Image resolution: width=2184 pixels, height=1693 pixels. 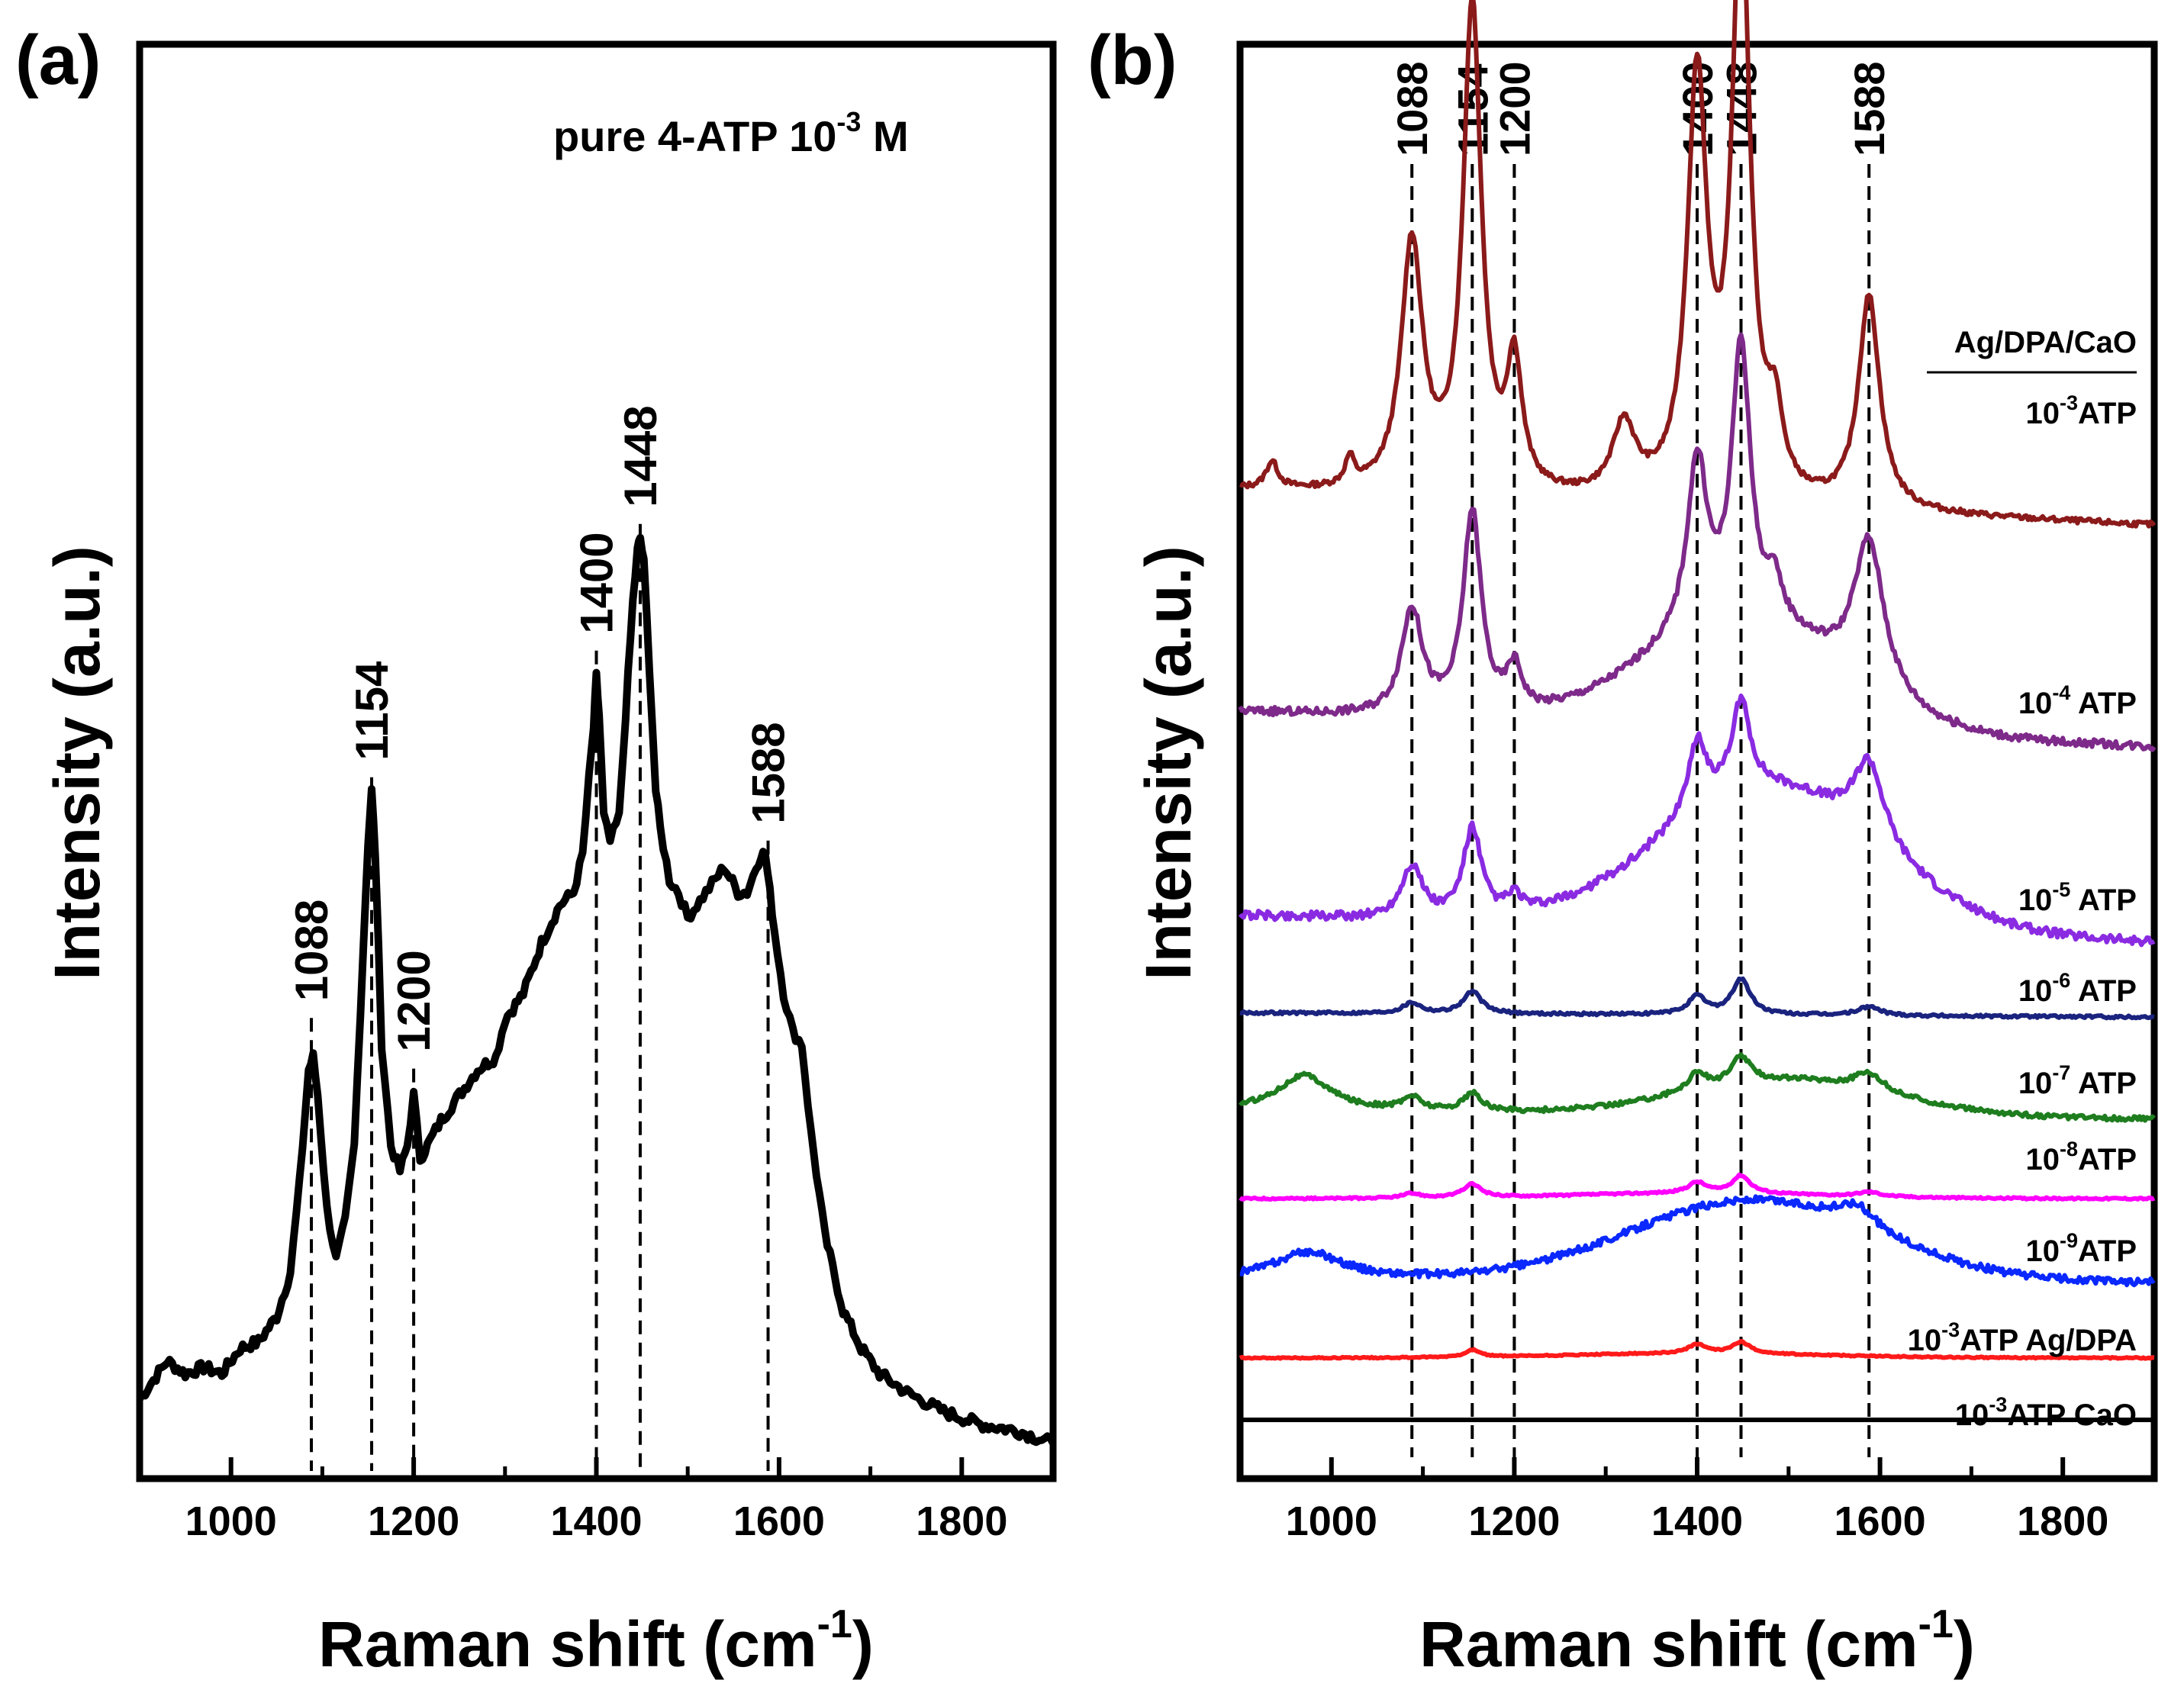 I want to click on peak-label-1200: 1200, so click(x=414, y=1000).